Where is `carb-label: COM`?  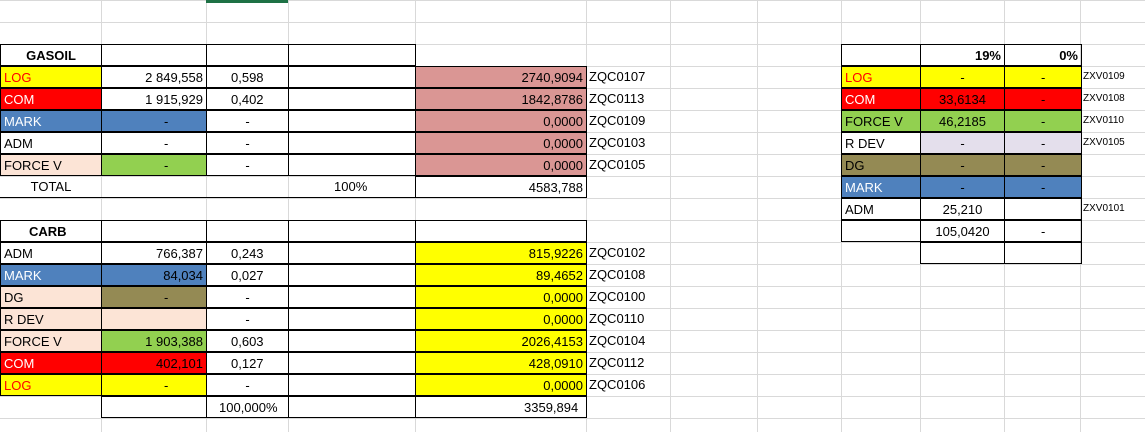 carb-label: COM is located at coordinates (51, 363).